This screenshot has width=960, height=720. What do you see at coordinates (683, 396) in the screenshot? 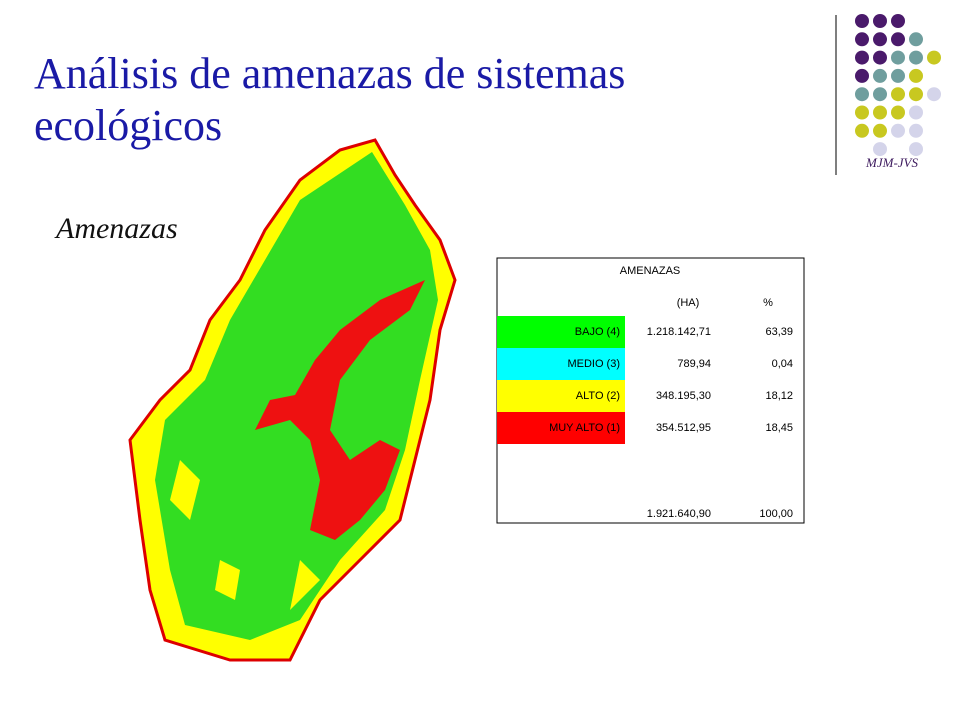
I see `ha-value: 348.195,30` at bounding box center [683, 396].